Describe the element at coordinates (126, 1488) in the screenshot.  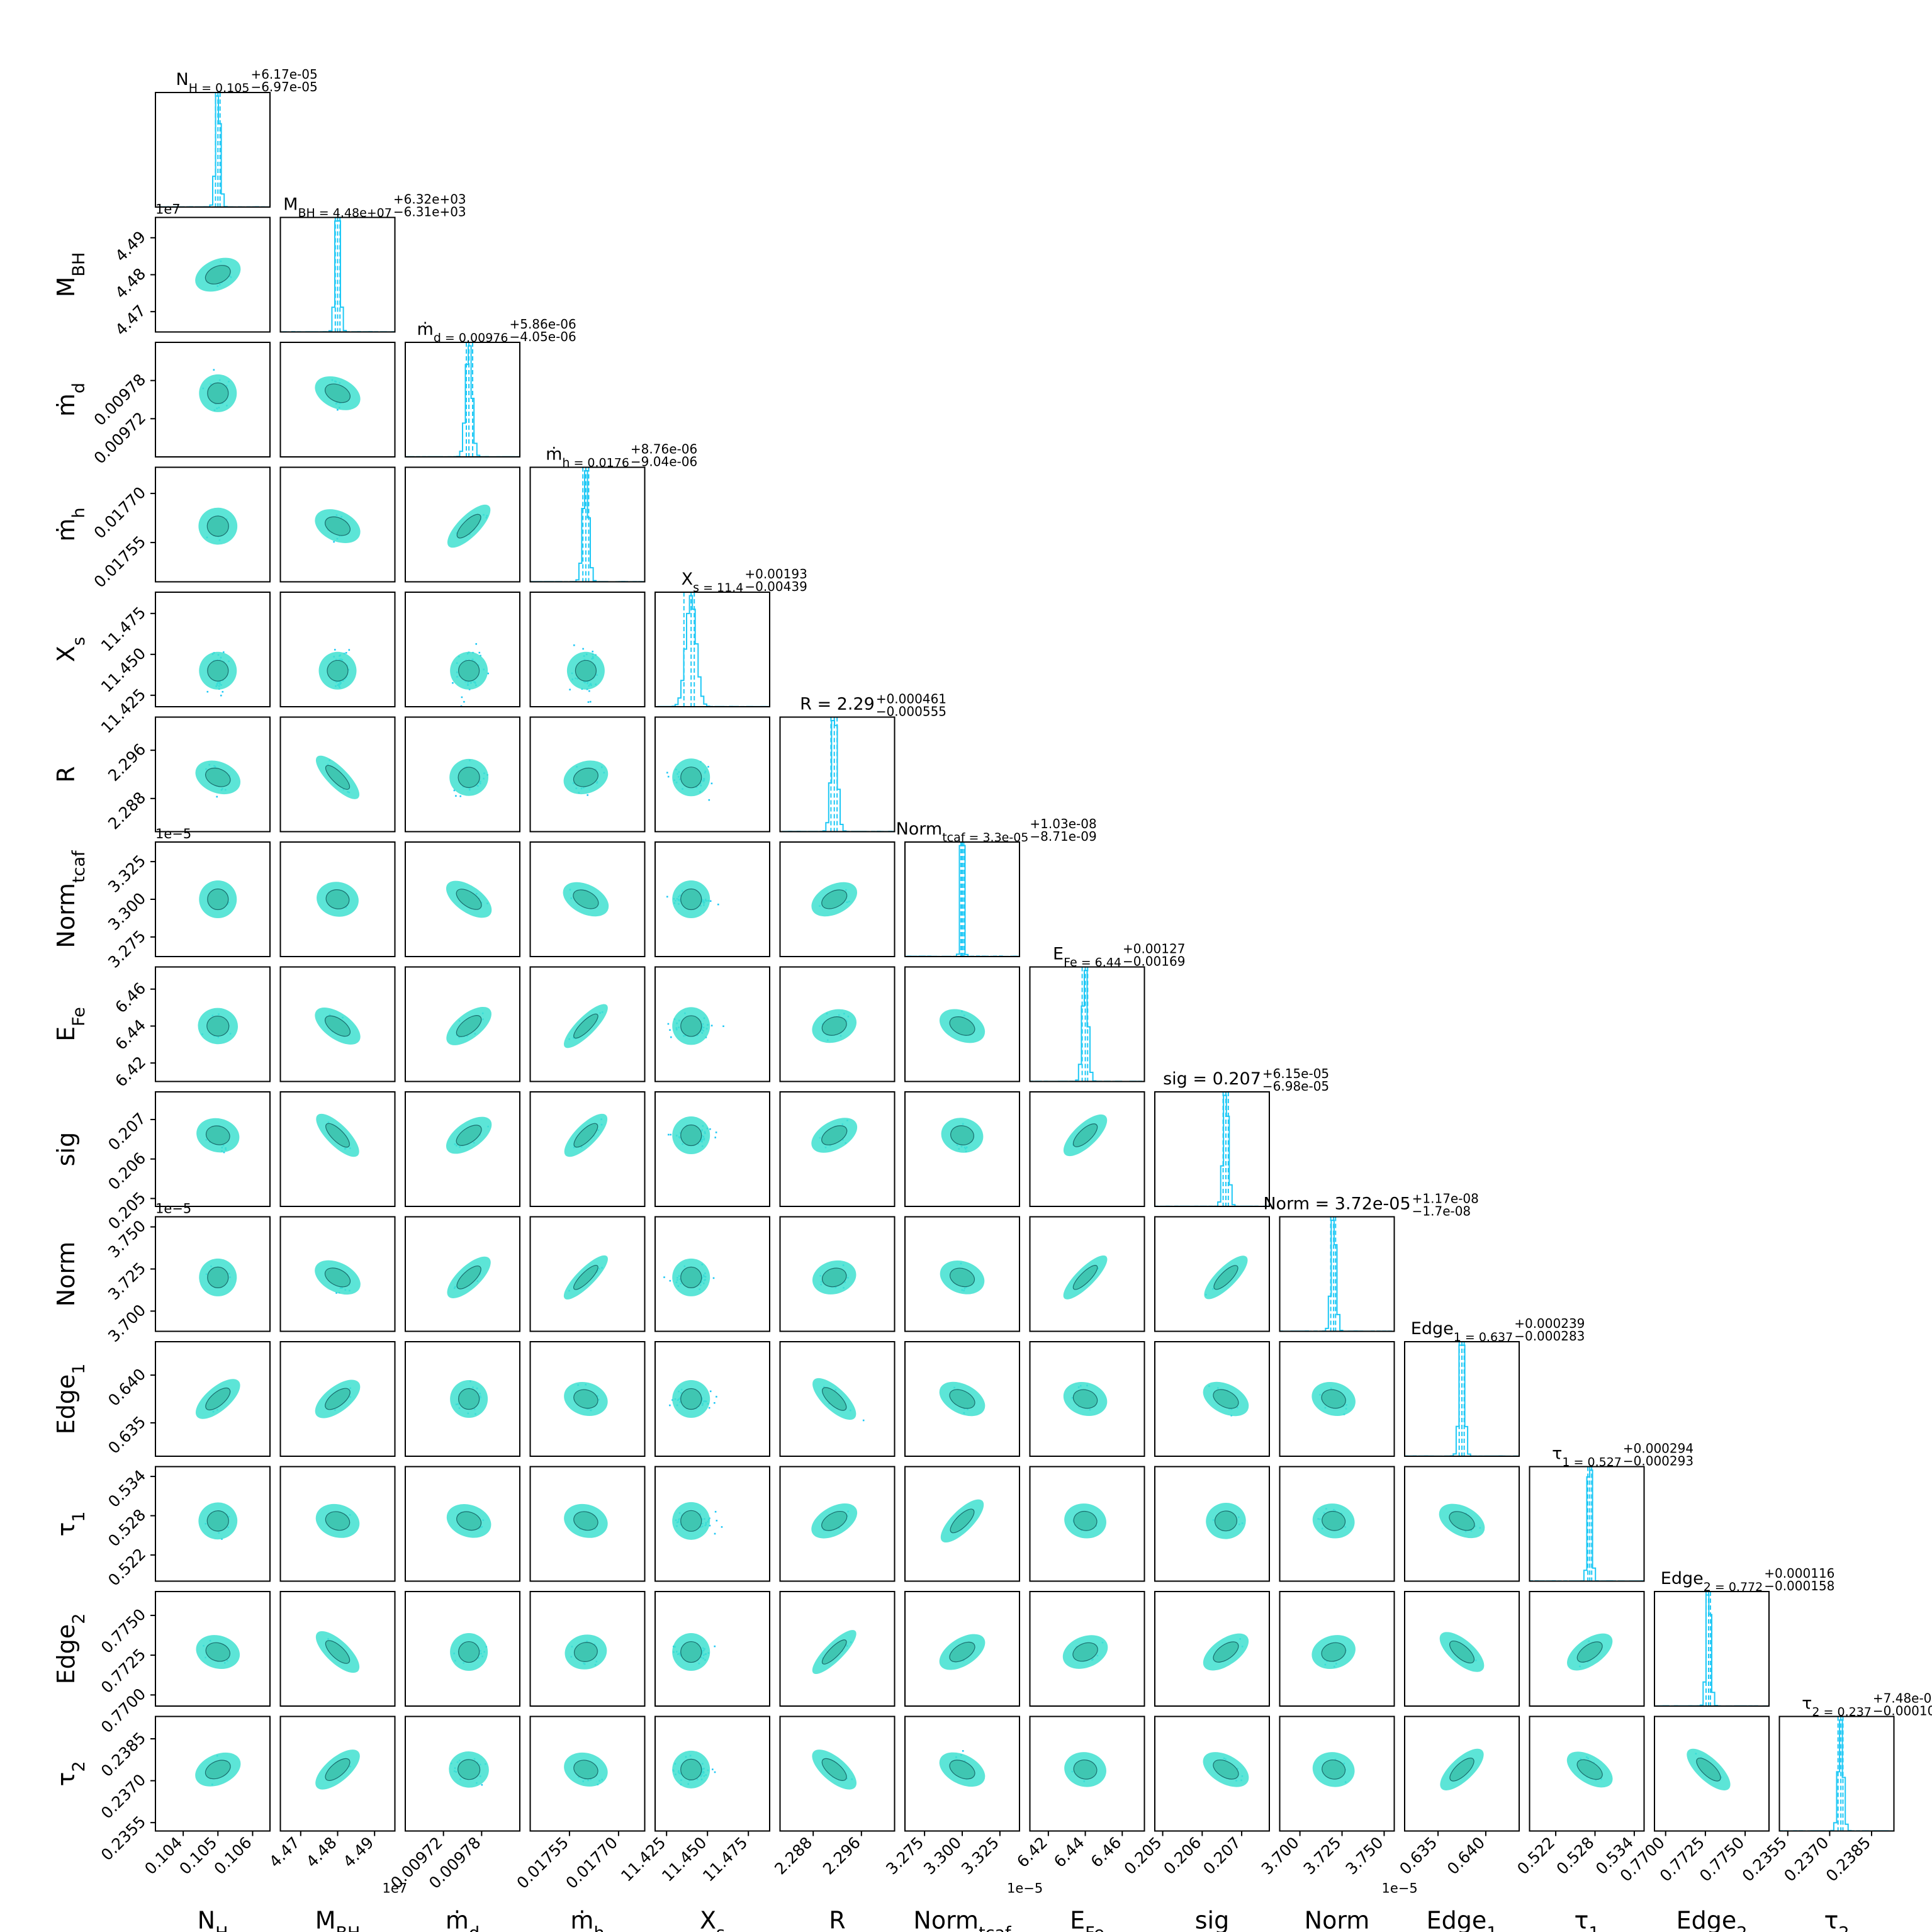
I see `ytick-label-11-2: 0.534` at that location.